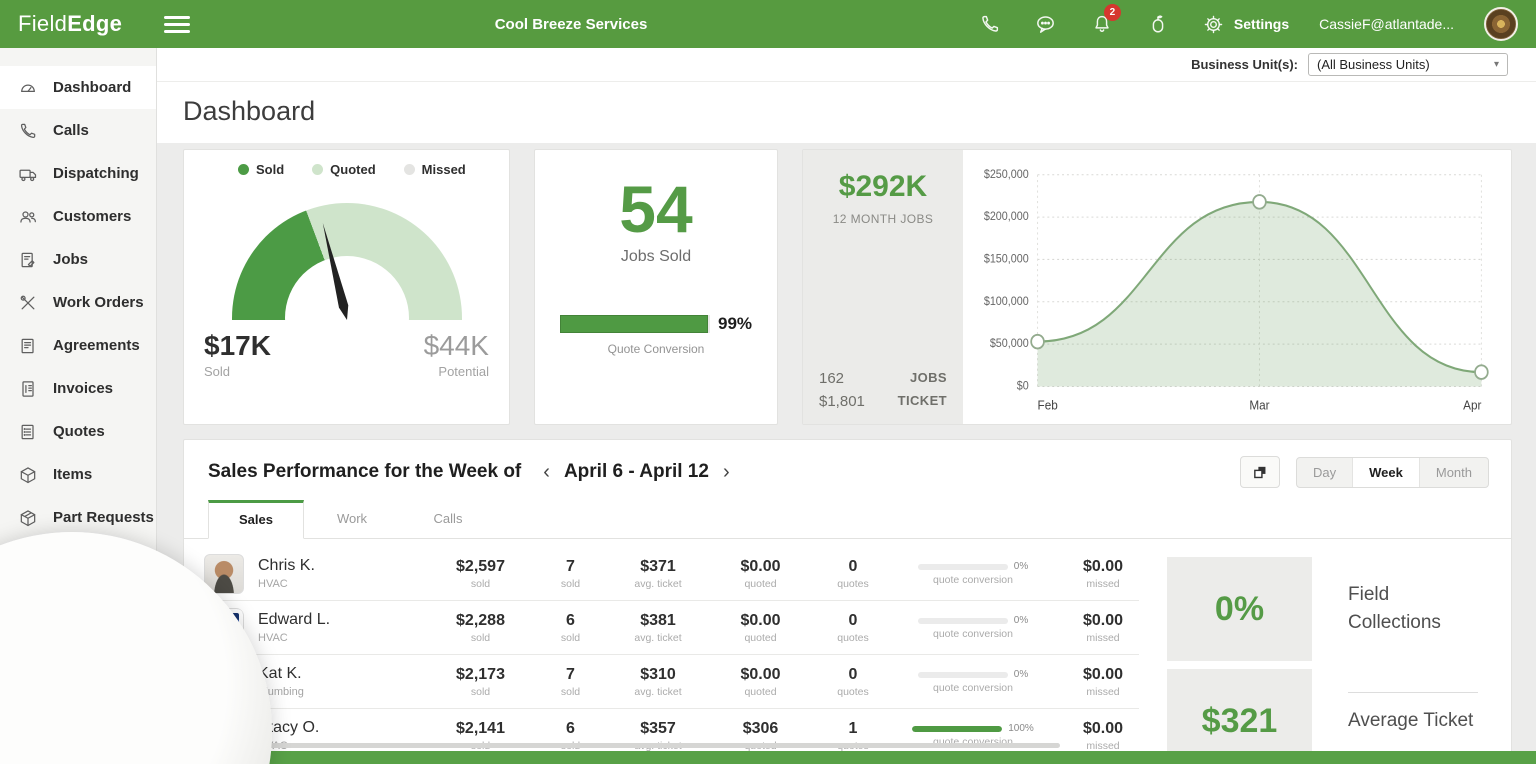 This screenshot has height=764, width=1536. I want to click on svg-text: $150,000, so click(1006, 259).